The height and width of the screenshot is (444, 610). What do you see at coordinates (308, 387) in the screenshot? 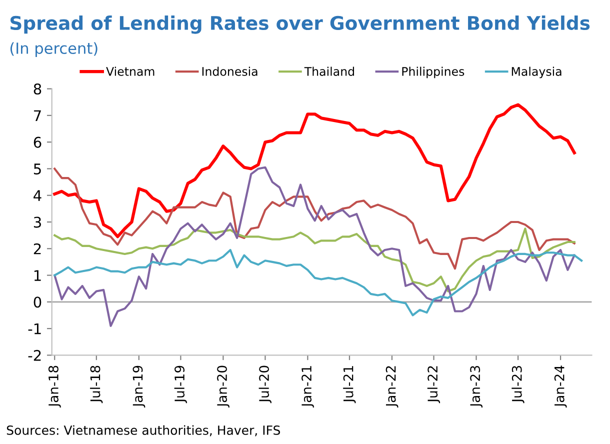
I see `x-tick-label: Jan-21` at bounding box center [308, 387].